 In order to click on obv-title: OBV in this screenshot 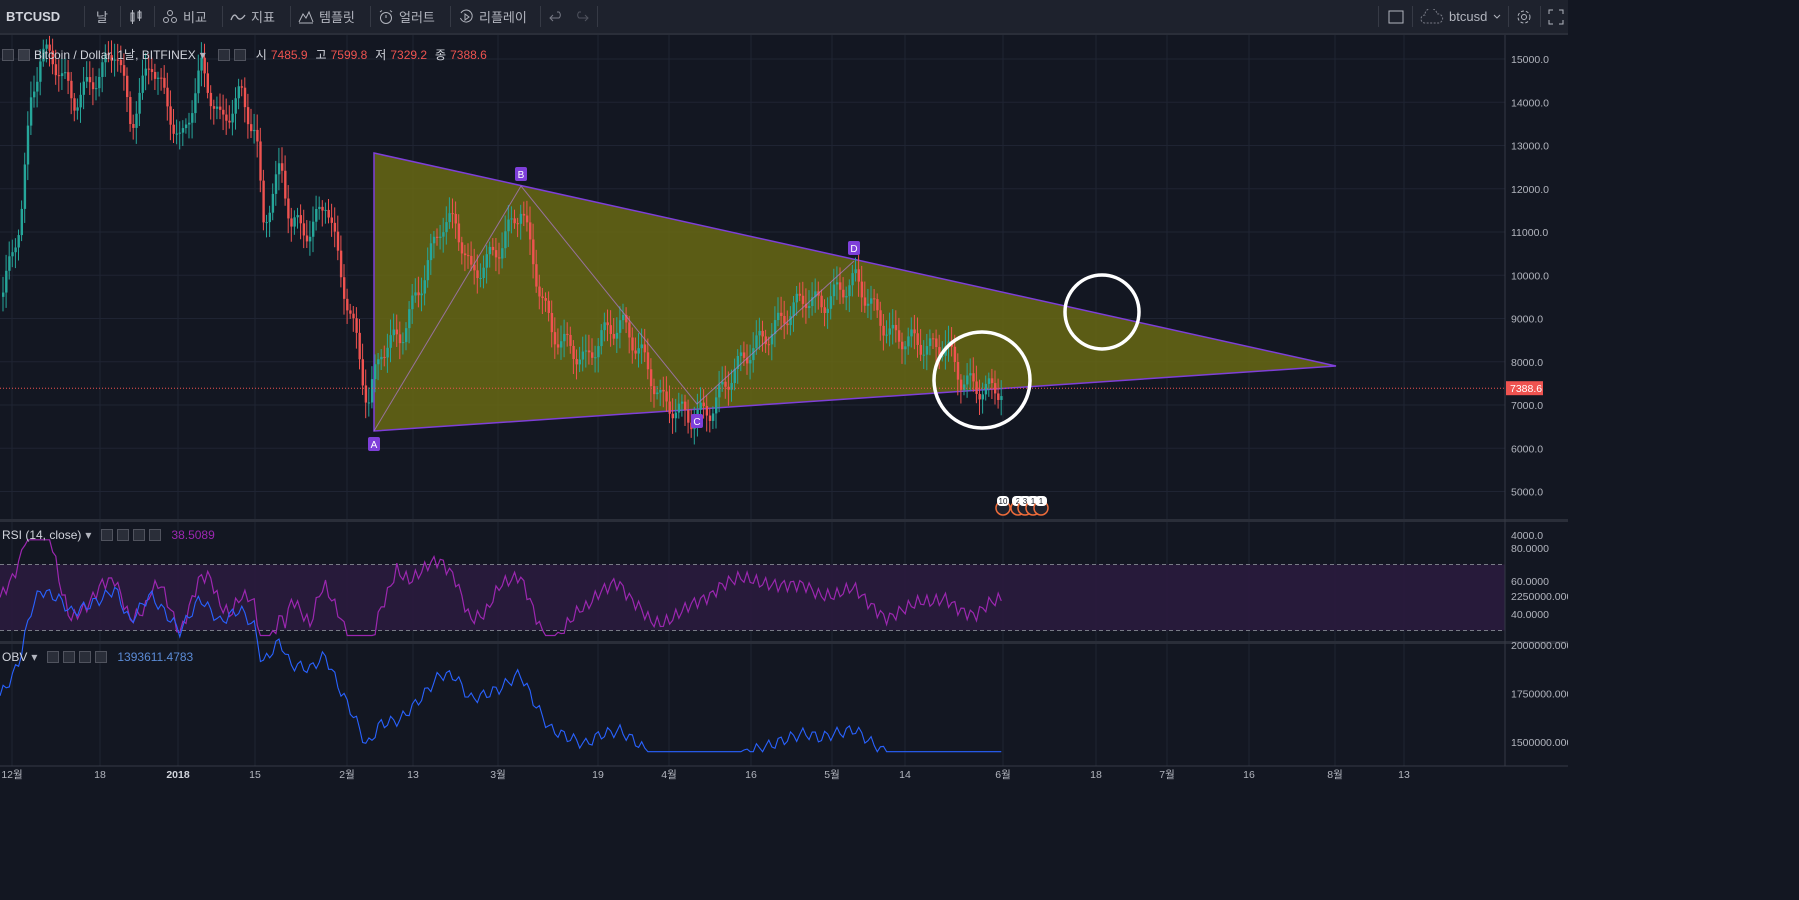, I will do `click(15, 657)`.